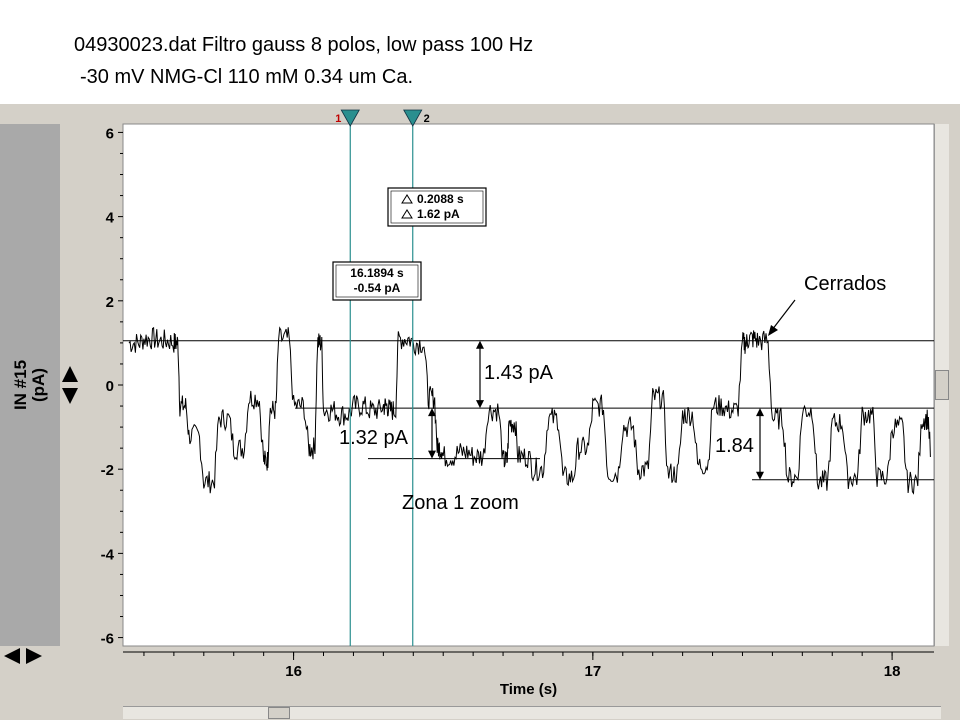 The image size is (960, 720). I want to click on y-tick-label: -4, so click(108, 554).